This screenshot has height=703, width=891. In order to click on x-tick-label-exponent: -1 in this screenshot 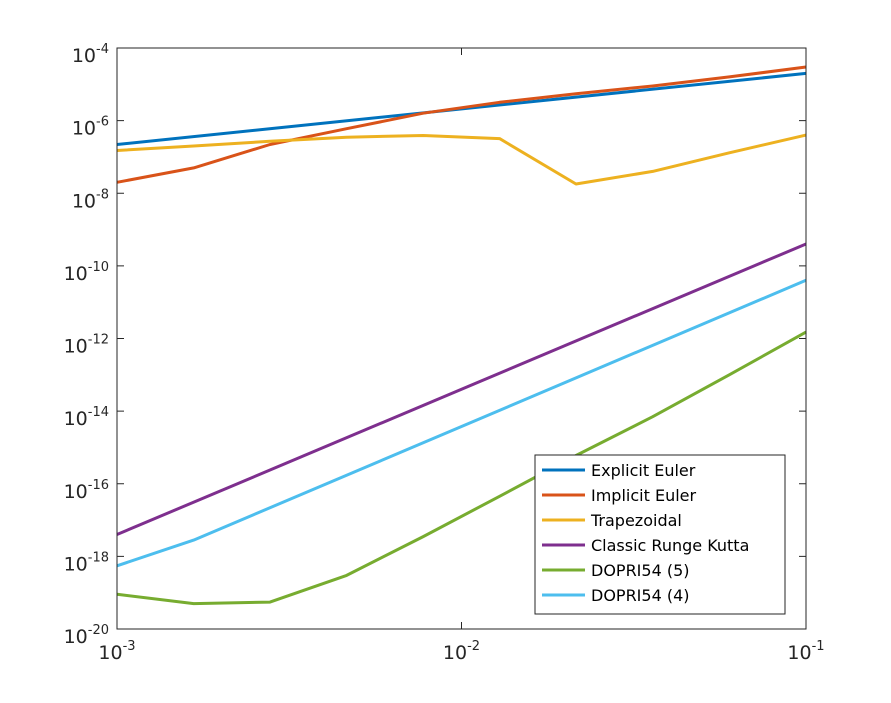, I will do `click(818, 646)`.